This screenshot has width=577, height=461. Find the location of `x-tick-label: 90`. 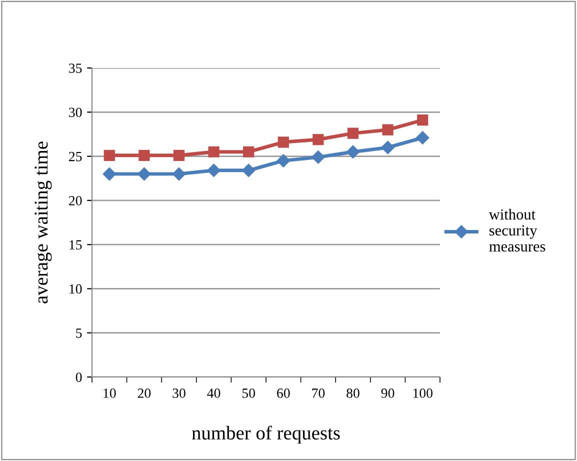

x-tick-label: 90 is located at coordinates (387, 393).